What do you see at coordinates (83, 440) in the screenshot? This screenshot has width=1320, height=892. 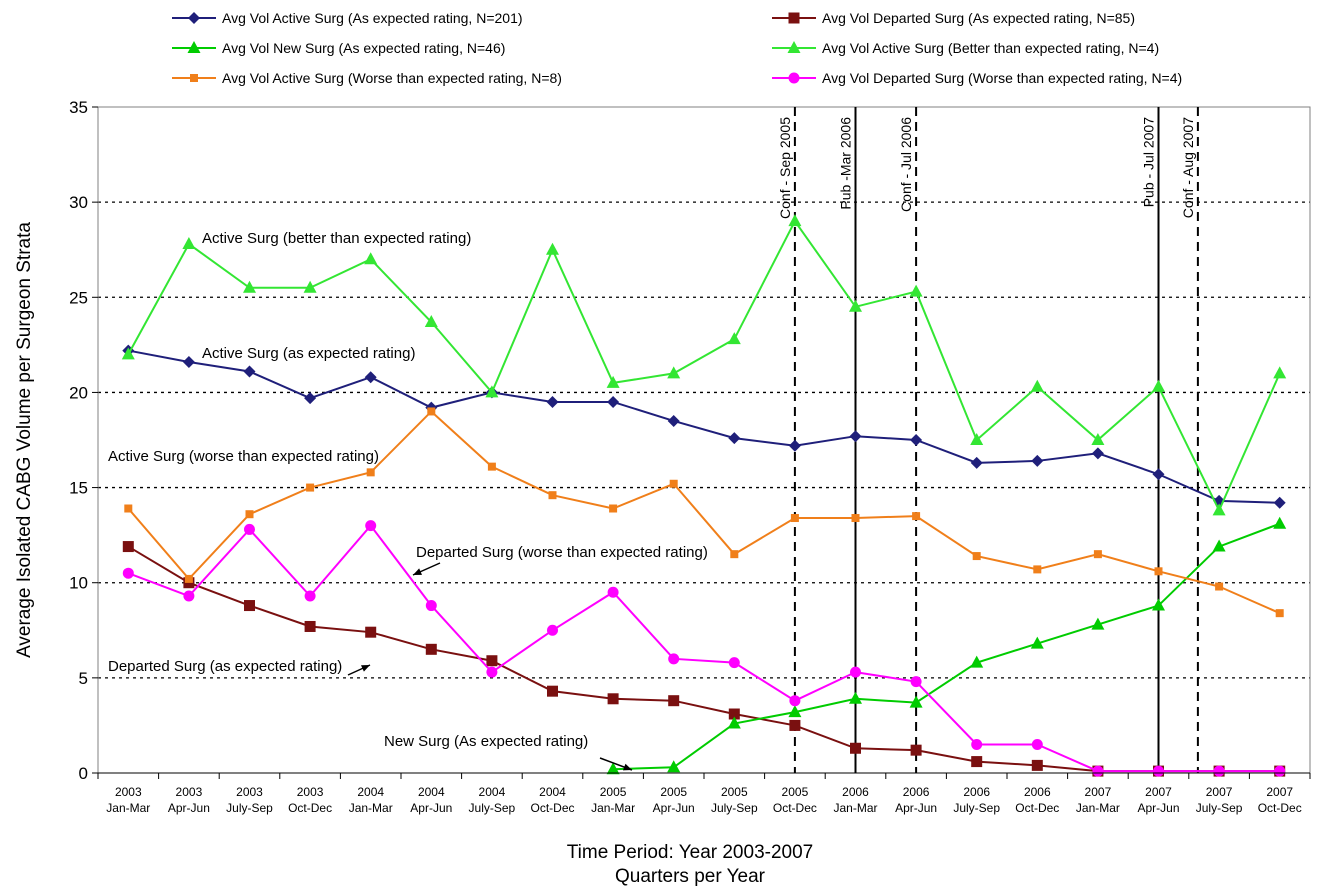 I see `y-axis: 0 5 10 15 20 25 30 35` at bounding box center [83, 440].